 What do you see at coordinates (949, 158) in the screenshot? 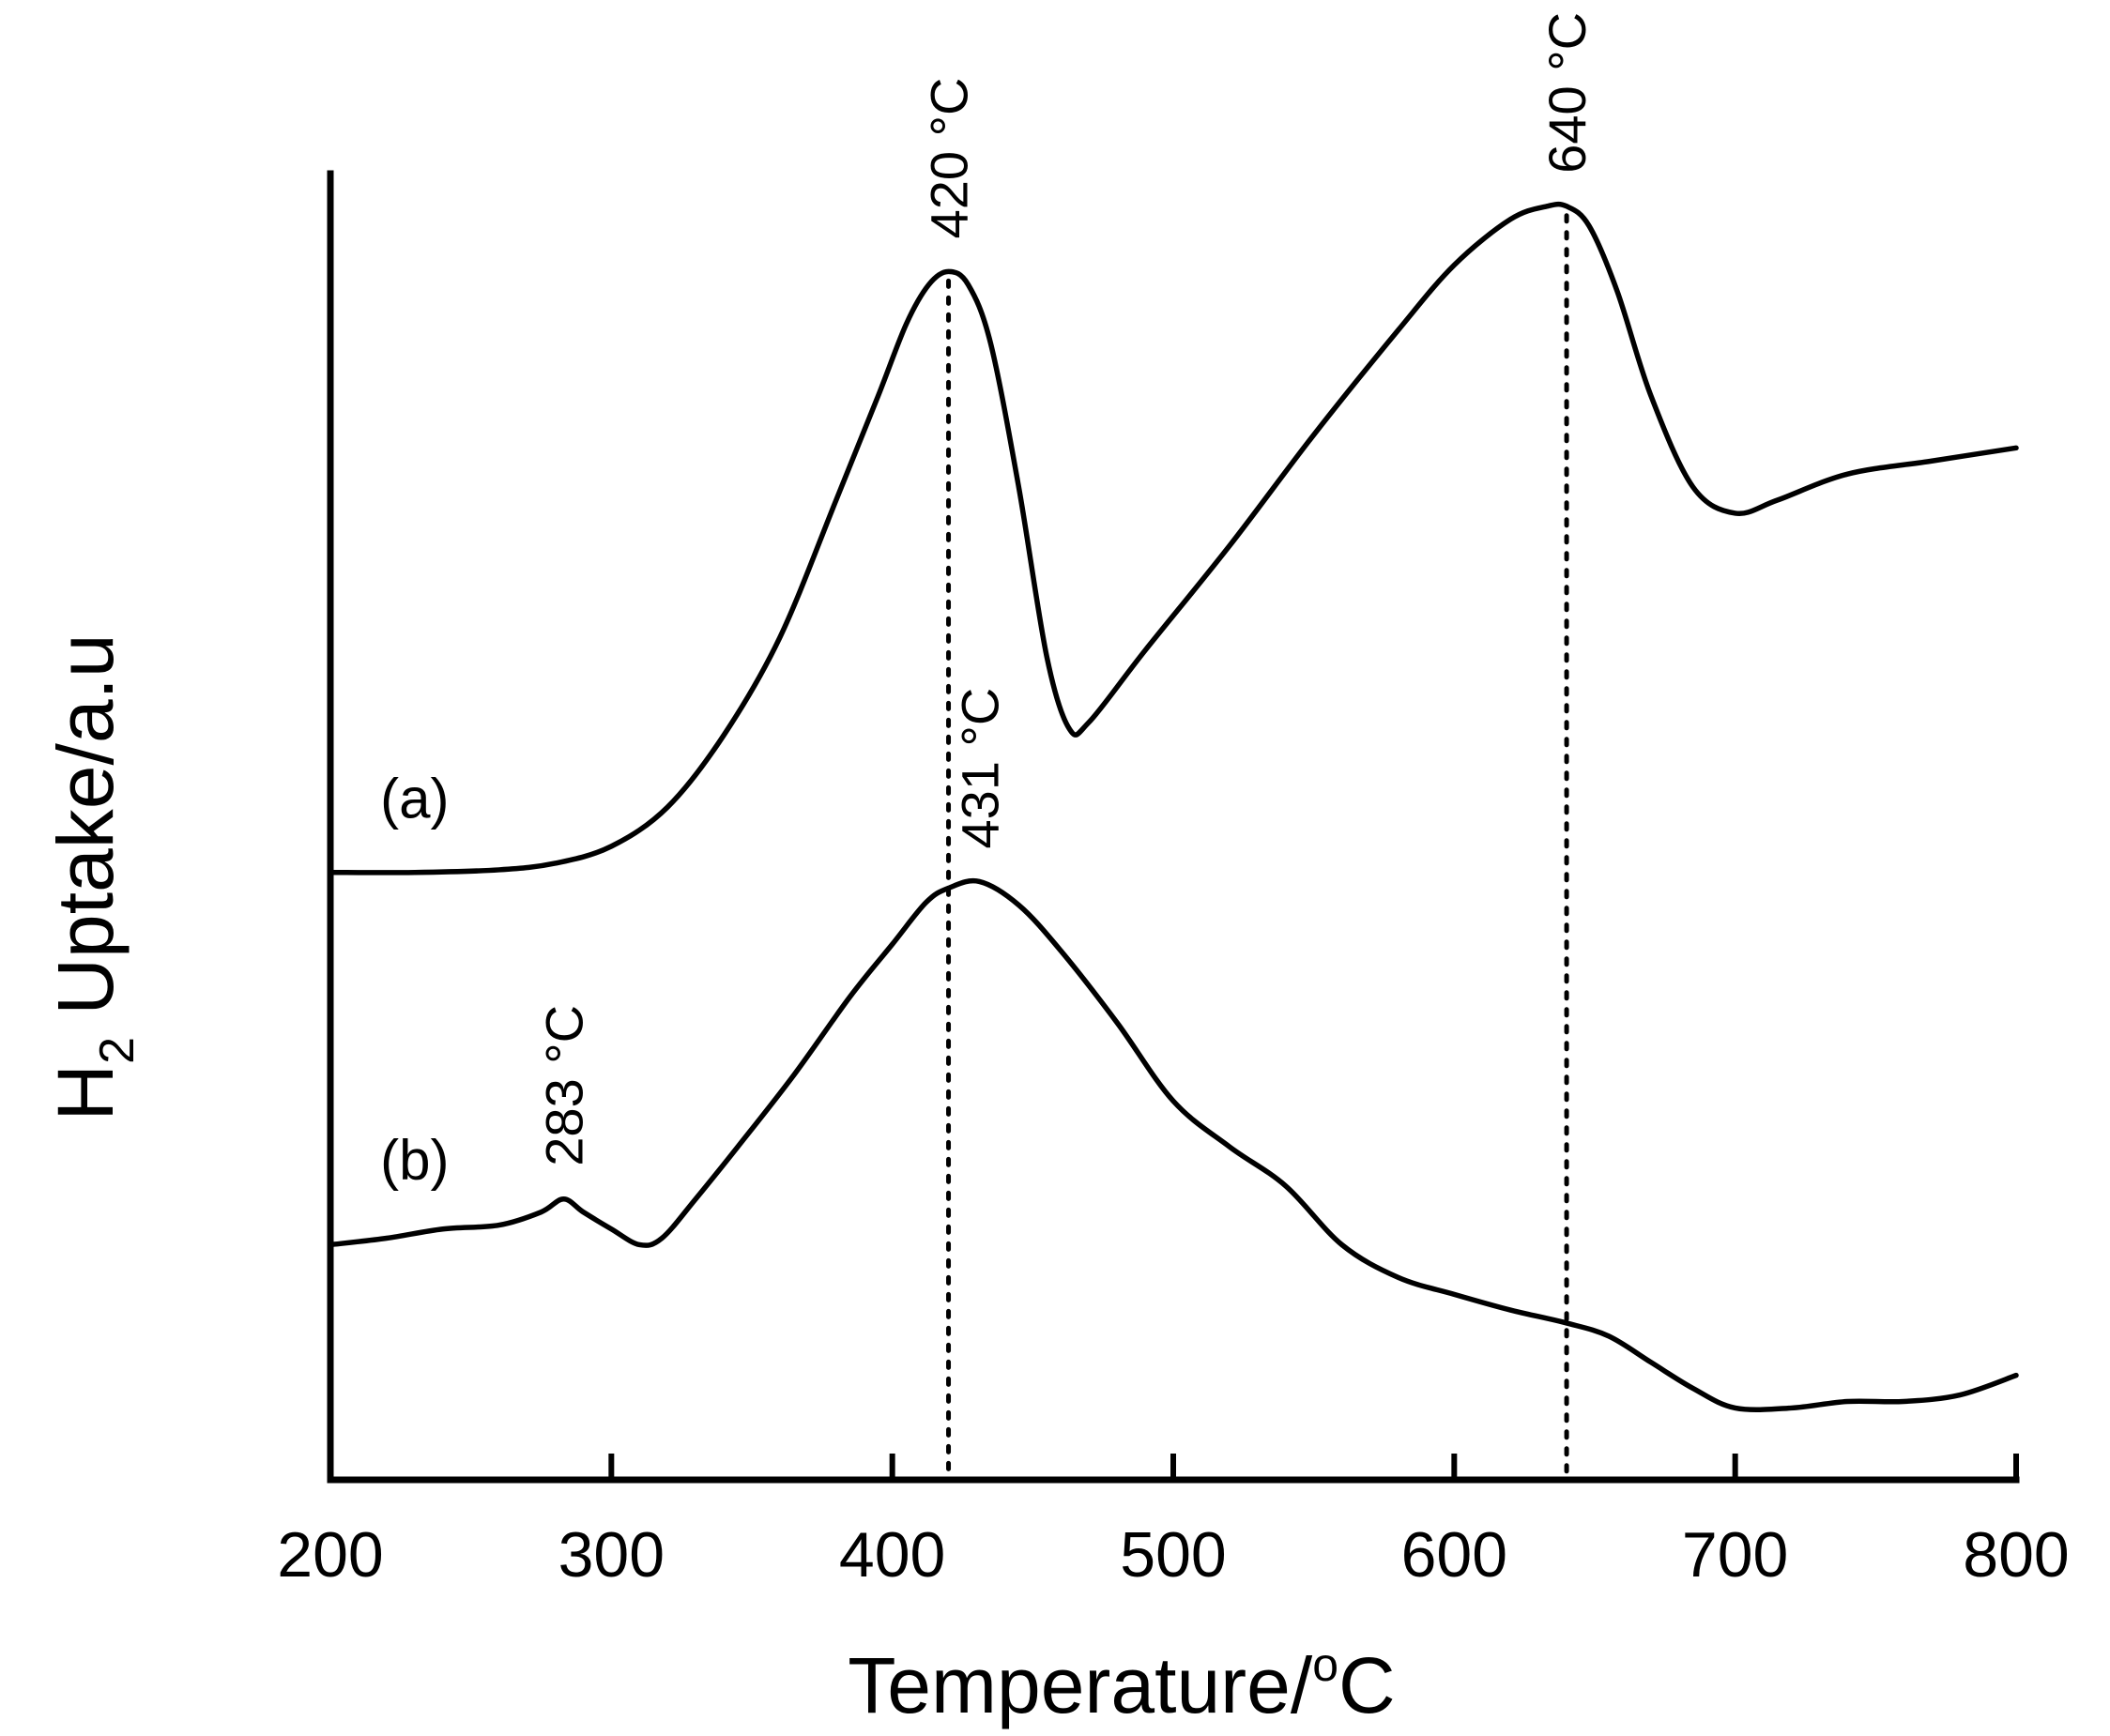
I see `peak-annotation: 420 °C` at bounding box center [949, 158].